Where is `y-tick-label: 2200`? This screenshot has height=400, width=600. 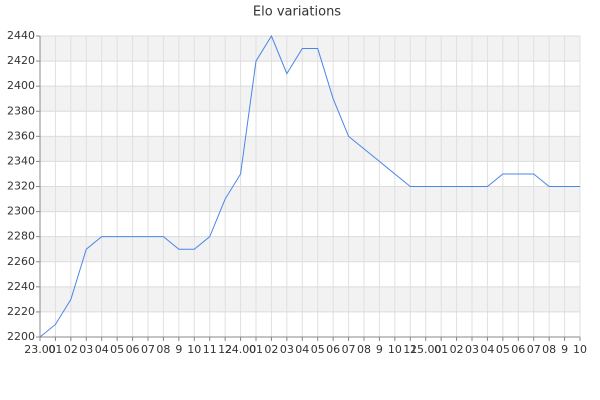
y-tick-label: 2200 is located at coordinates (21, 336).